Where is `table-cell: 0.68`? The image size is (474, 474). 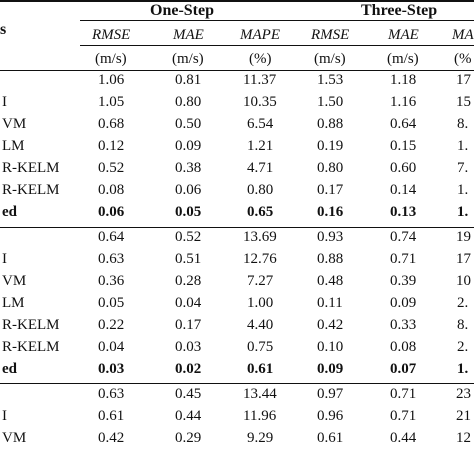 table-cell: 0.68 is located at coordinates (111, 124).